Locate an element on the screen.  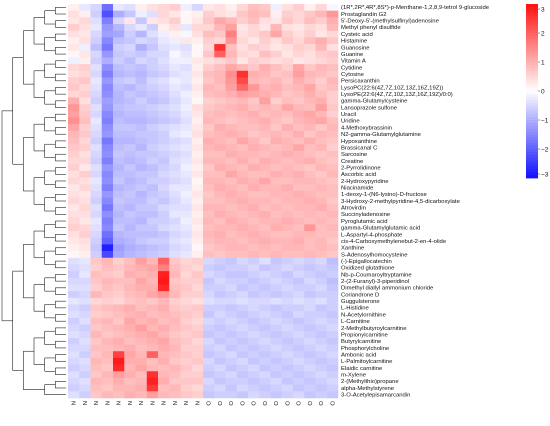
row-dendrogram is located at coordinates (33, 201).